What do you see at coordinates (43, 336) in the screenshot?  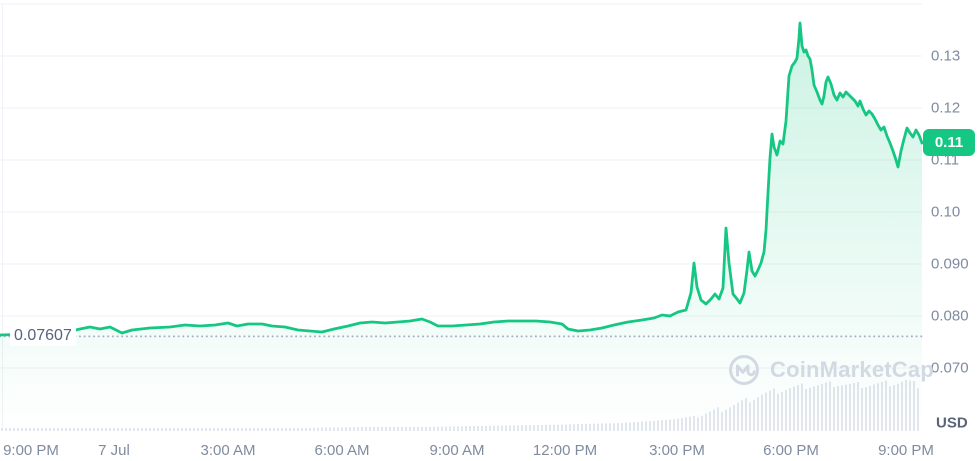 I see `reference-price-label: 0.07607` at bounding box center [43, 336].